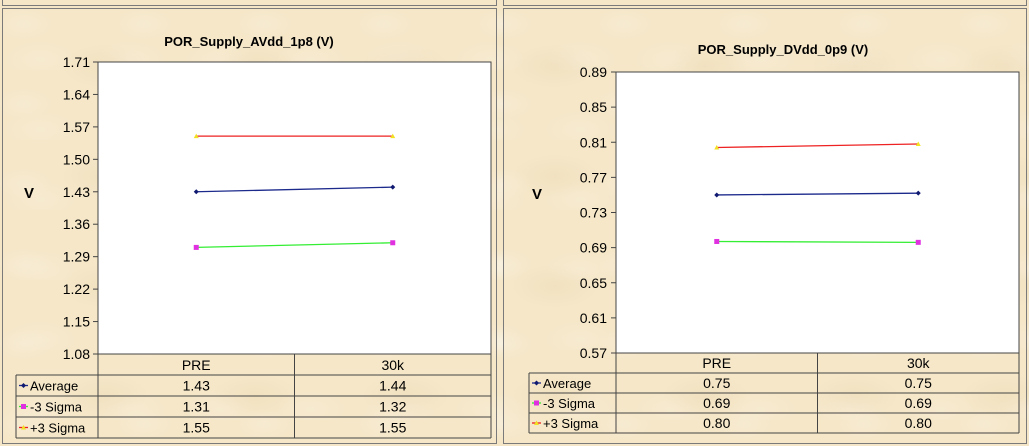  I want to click on chart-title: POR_Supply_DVdd_0p9 (V), so click(783, 49).